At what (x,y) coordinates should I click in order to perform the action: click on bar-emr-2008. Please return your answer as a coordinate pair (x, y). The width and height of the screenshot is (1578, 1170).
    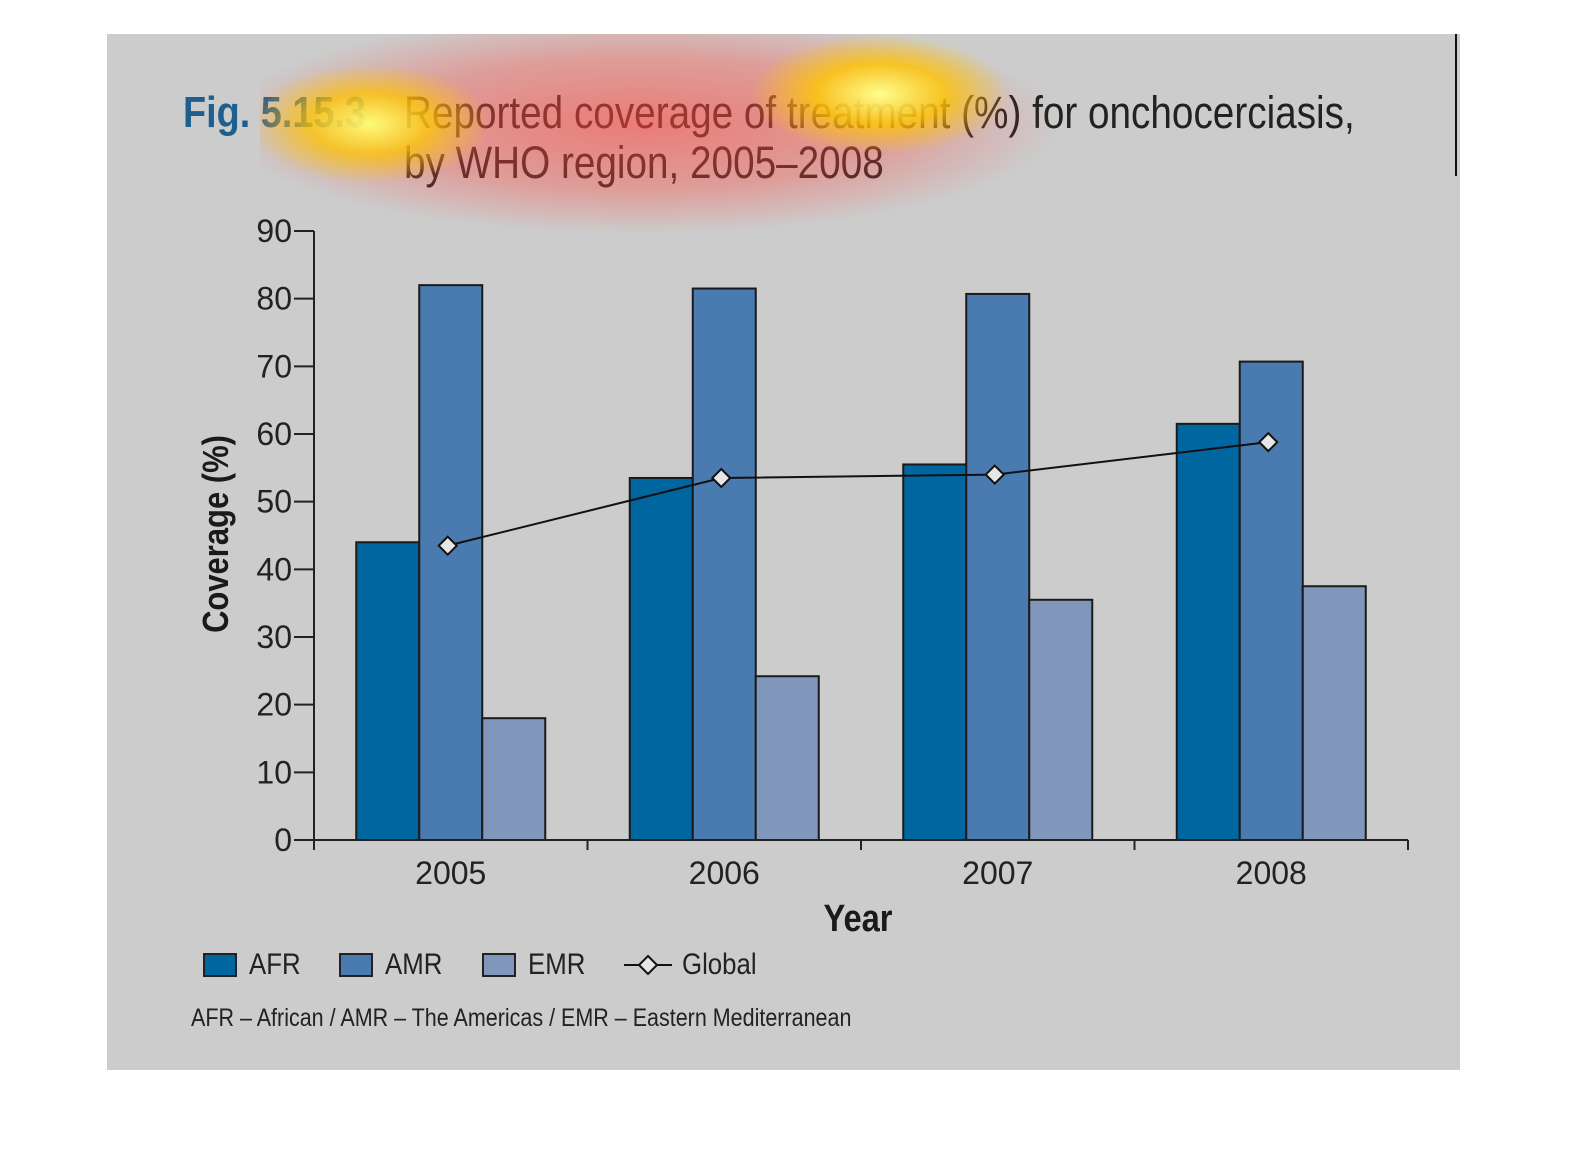
    Looking at the image, I should click on (1334, 713).